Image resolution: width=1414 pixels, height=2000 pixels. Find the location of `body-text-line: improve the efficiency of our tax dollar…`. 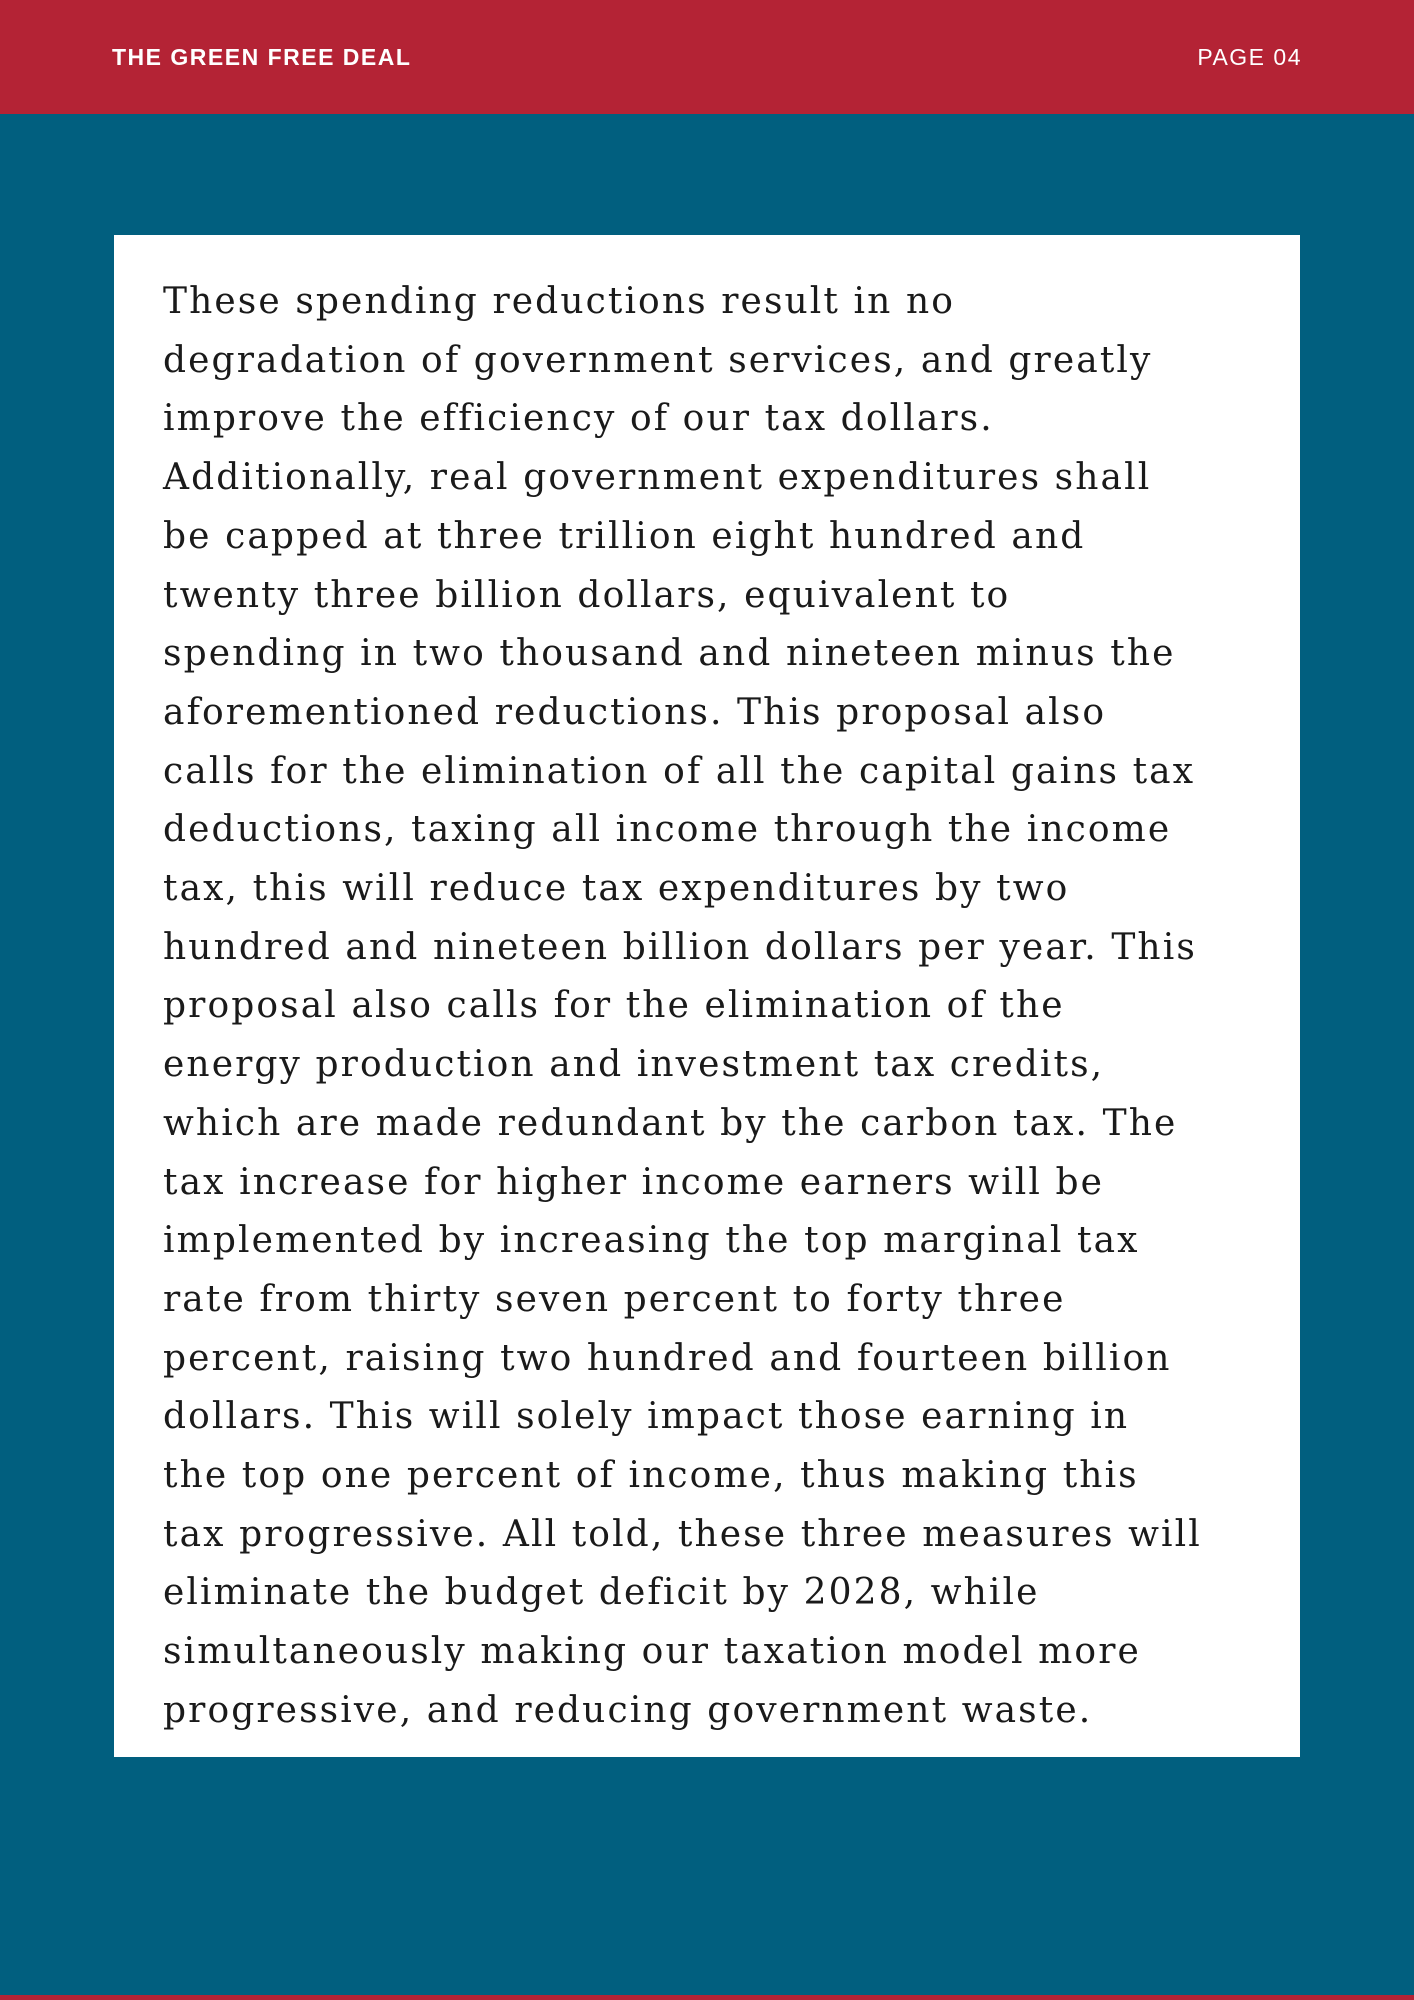

body-text-line: improve the efficiency of our tax dollar… is located at coordinates (578, 419).